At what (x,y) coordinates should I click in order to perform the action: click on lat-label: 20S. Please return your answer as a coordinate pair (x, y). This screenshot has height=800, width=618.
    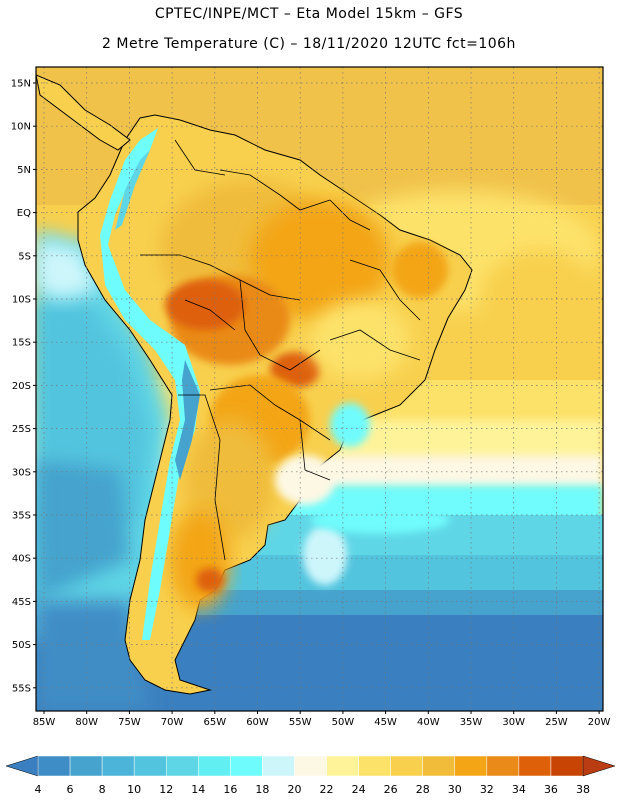
    Looking at the image, I should click on (21, 386).